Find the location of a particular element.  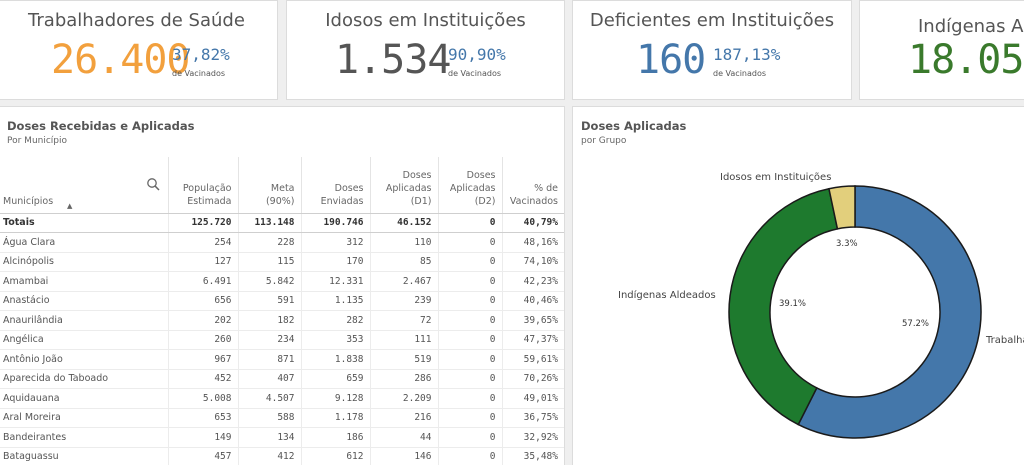

header-pct: % de Vacinados is located at coordinates (533, 185).